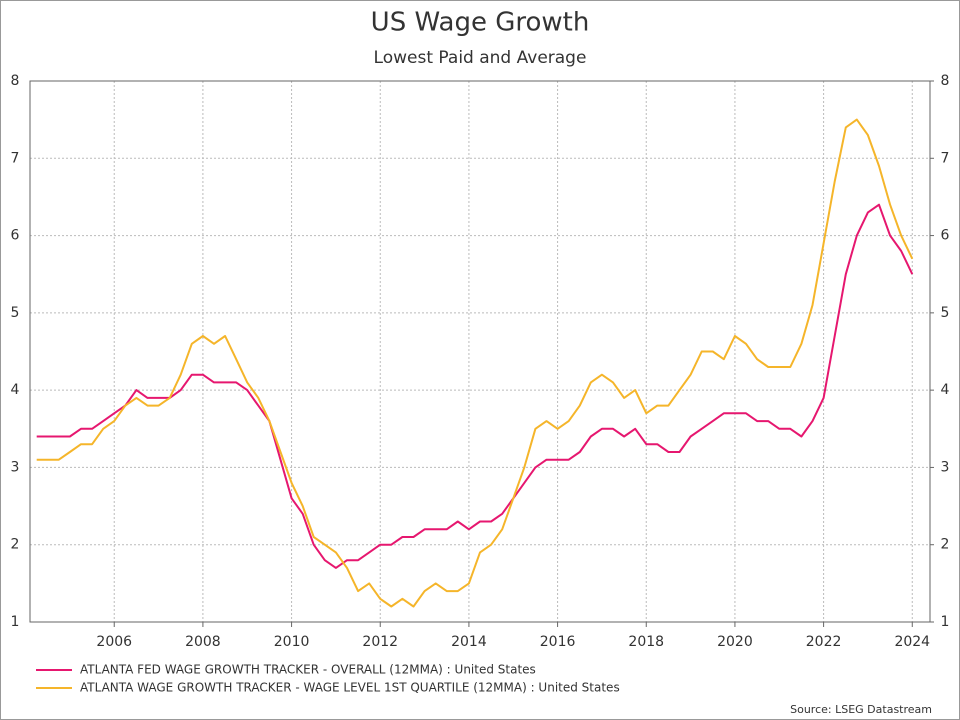 The image size is (960, 720). What do you see at coordinates (945, 467) in the screenshot?
I see `y2-tick-label: 3` at bounding box center [945, 467].